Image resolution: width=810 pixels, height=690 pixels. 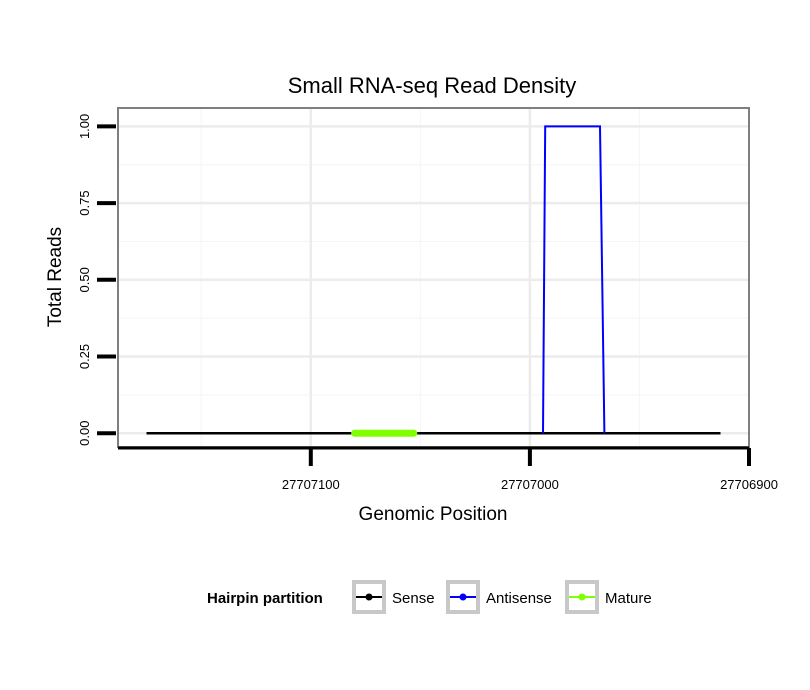 What do you see at coordinates (96, 280) in the screenshot?
I see `y-axis: 0.00 0.25 0.50 0.75 1.00` at bounding box center [96, 280].